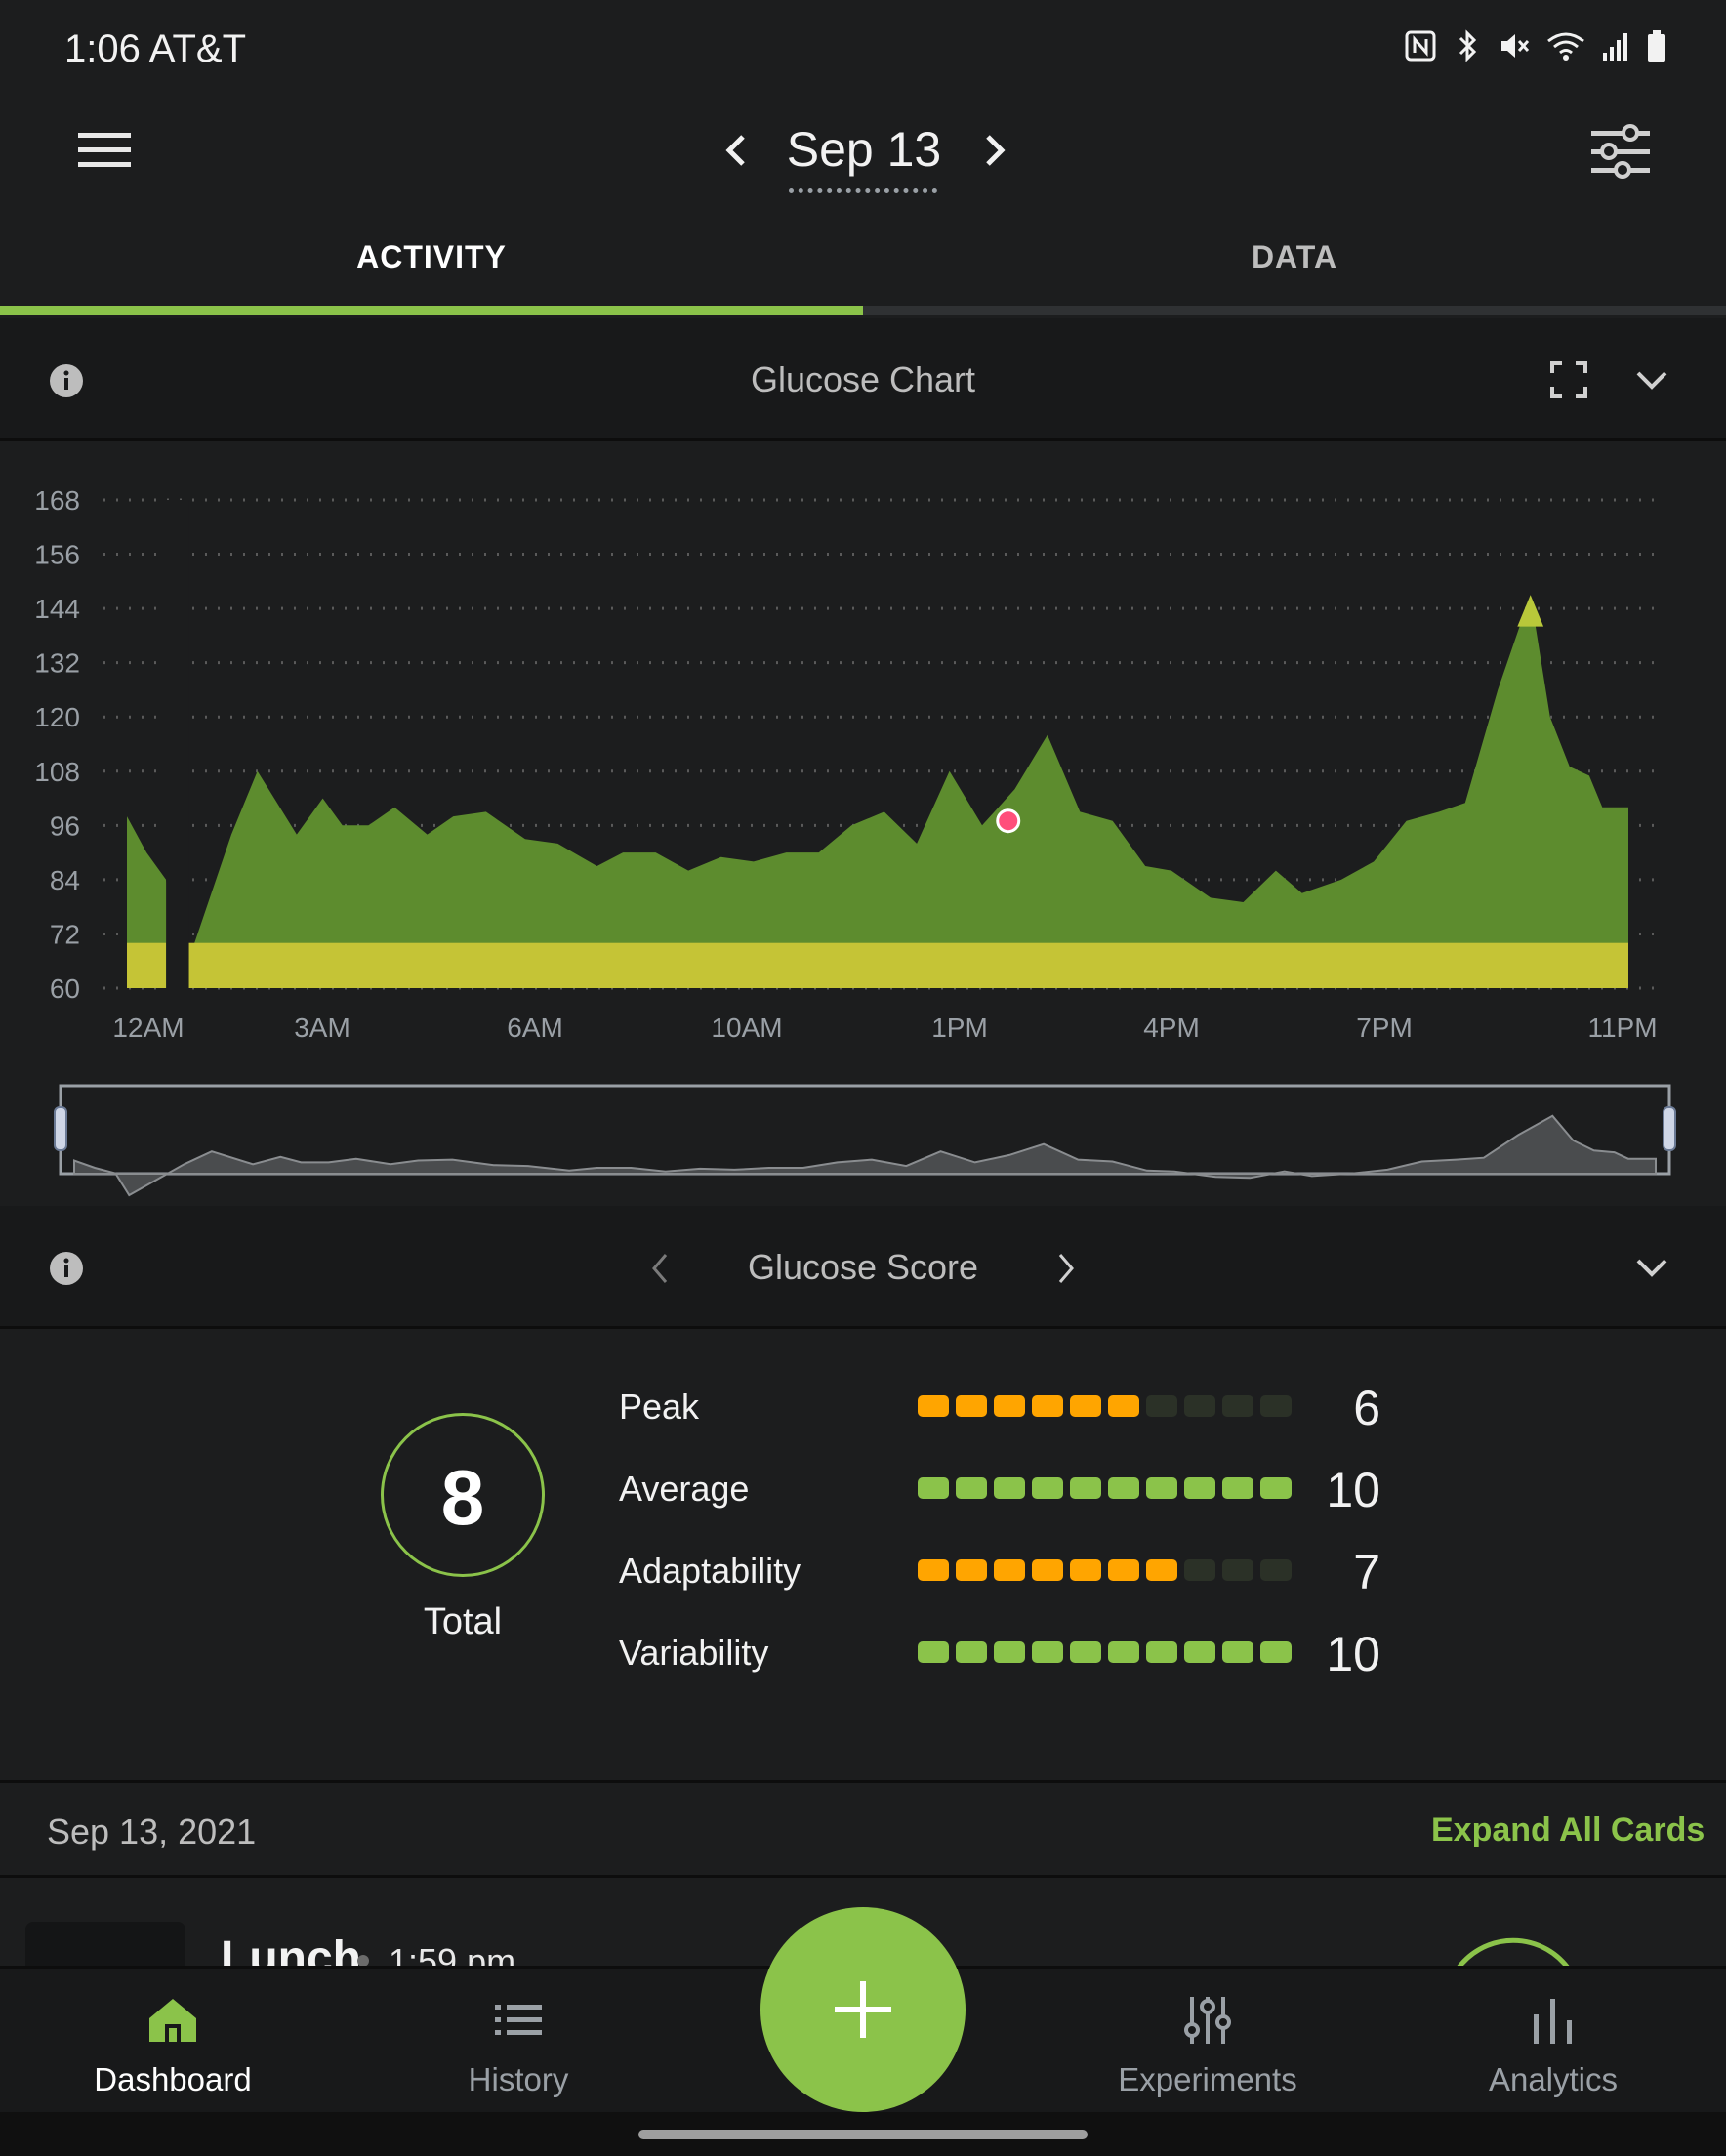 Image resolution: width=1726 pixels, height=2156 pixels. I want to click on y-tick-label: 168, so click(57, 501).